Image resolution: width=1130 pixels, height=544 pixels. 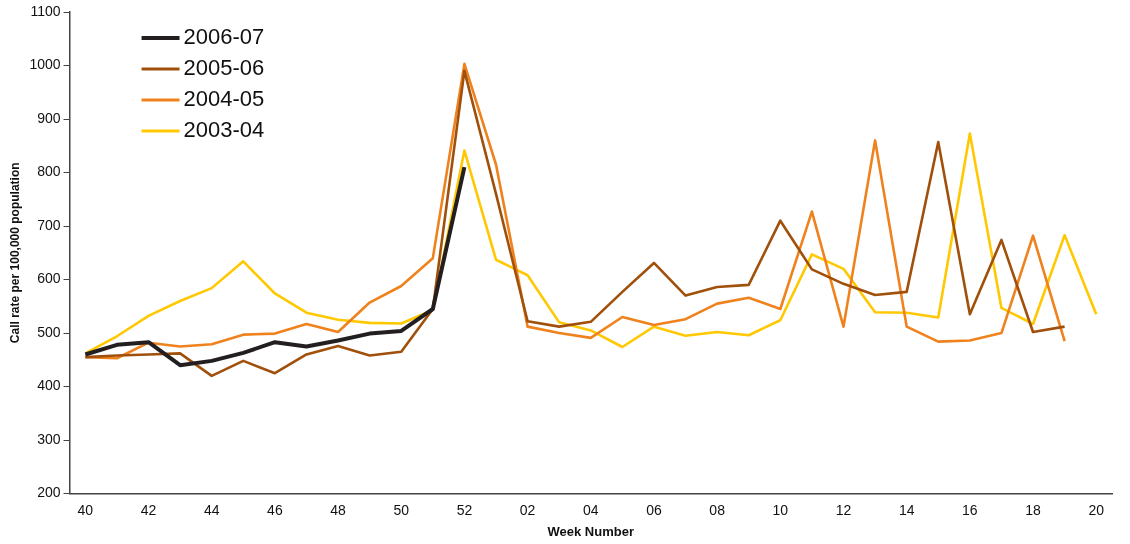 I want to click on x-tick-label: 44, so click(x=211, y=509).